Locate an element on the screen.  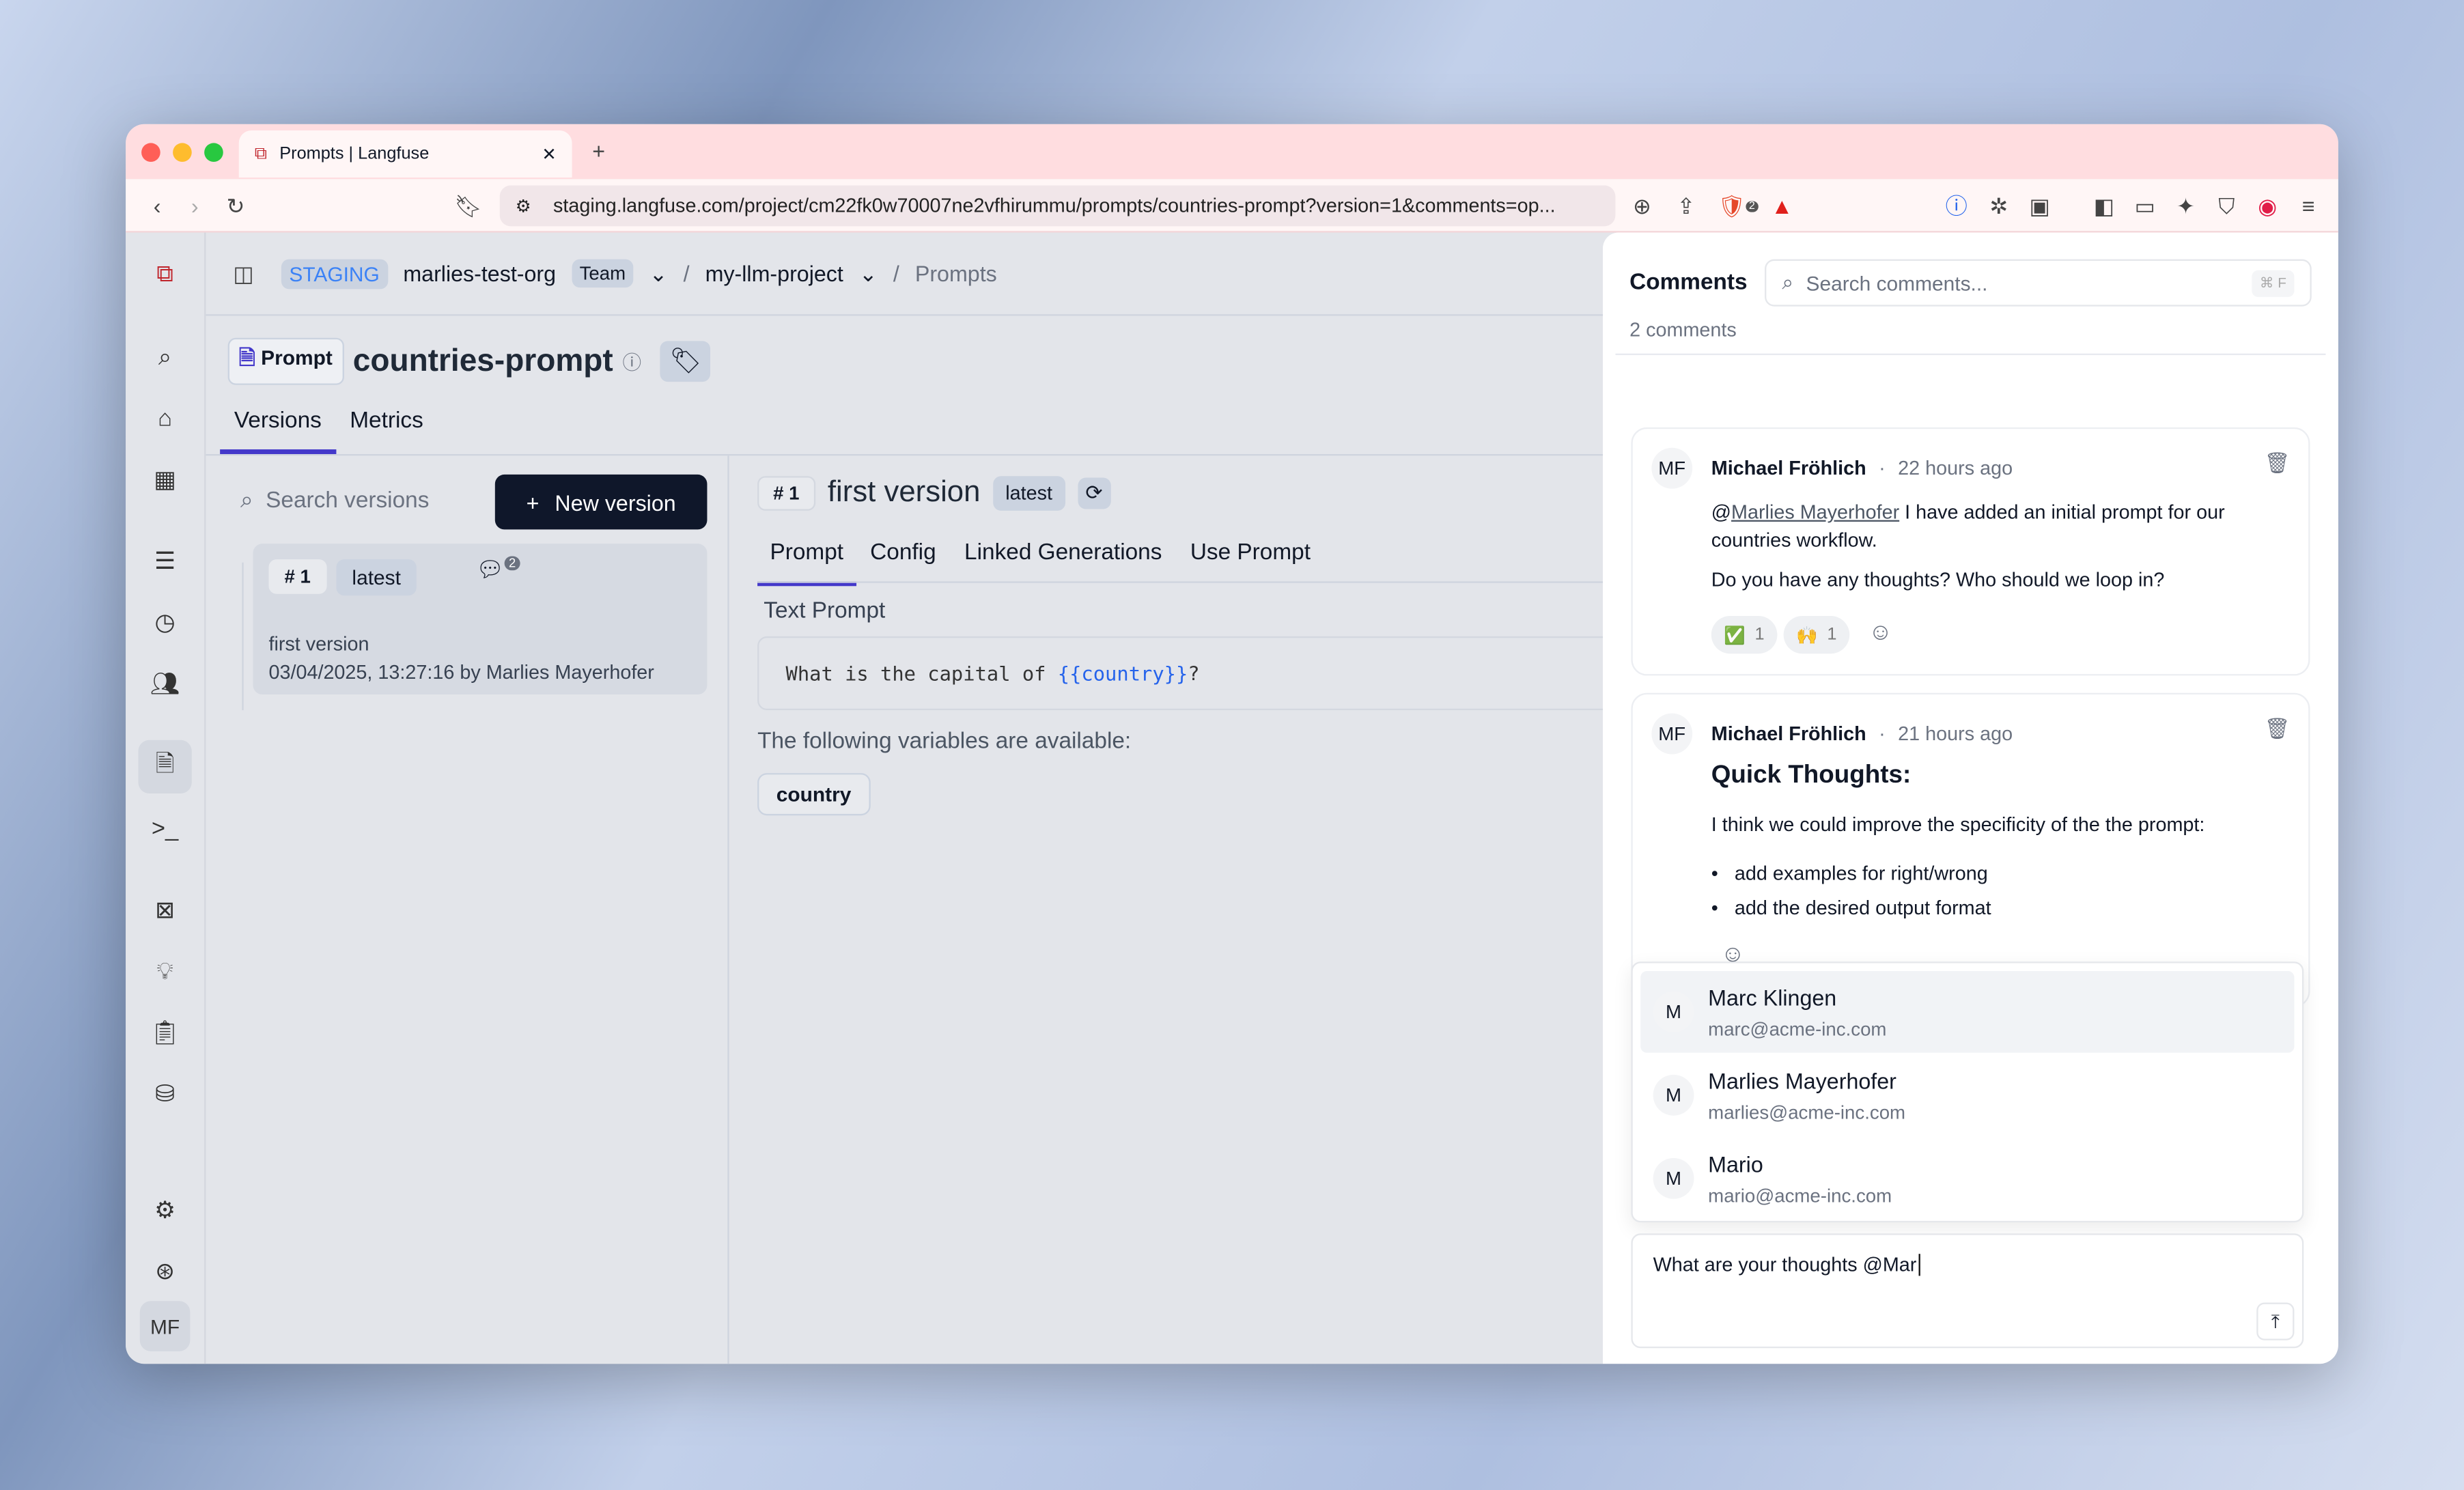
close-tab-icon: ✕ is located at coordinates (549, 155).